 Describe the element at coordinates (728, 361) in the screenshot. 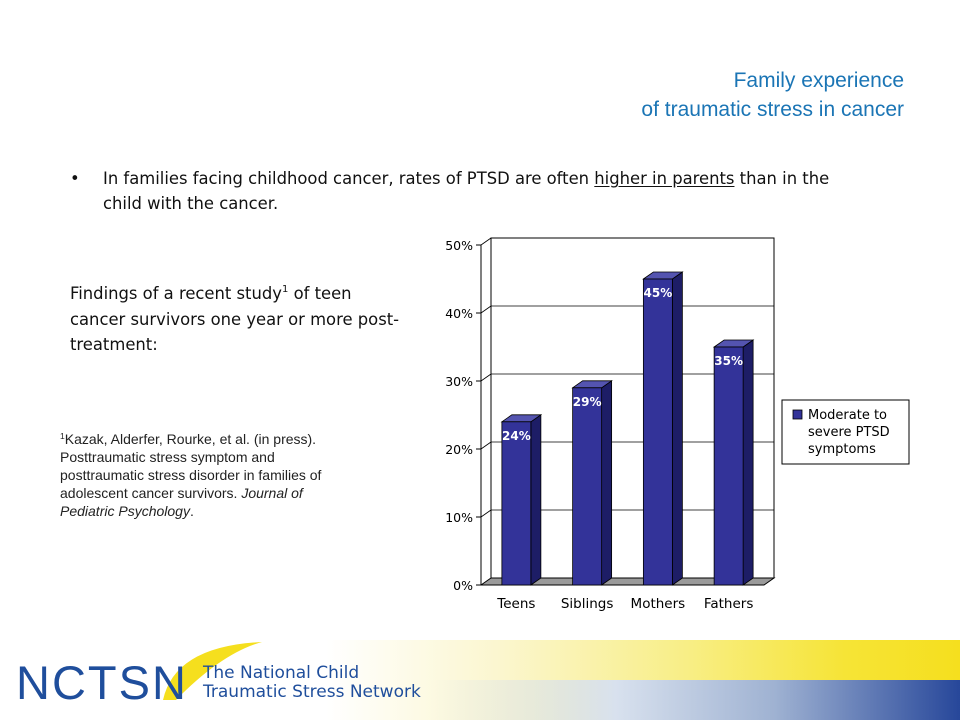

I see `bar-data-label: 35%` at that location.